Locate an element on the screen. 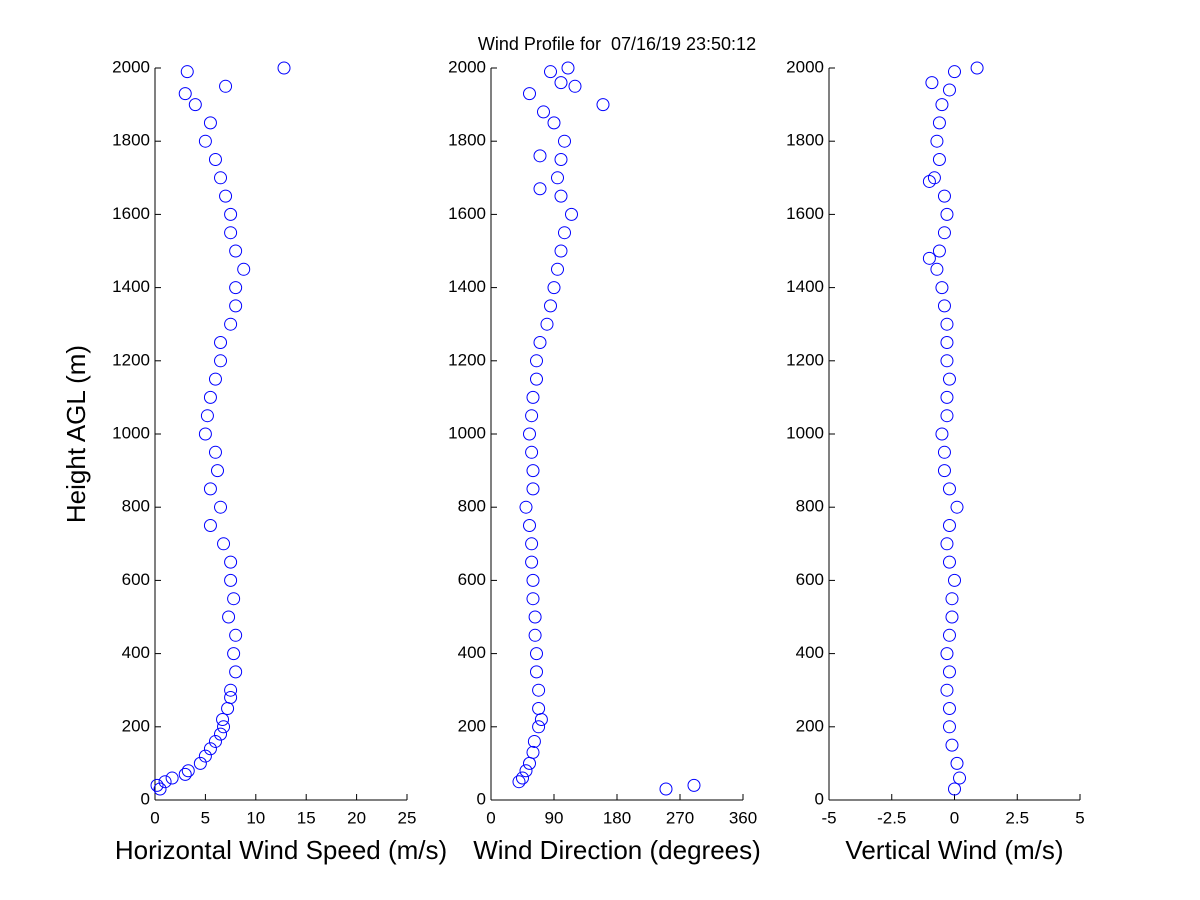 Image resolution: width=1200 pixels, height=900 pixels. y-tick-label: 0 is located at coordinates (819, 798).